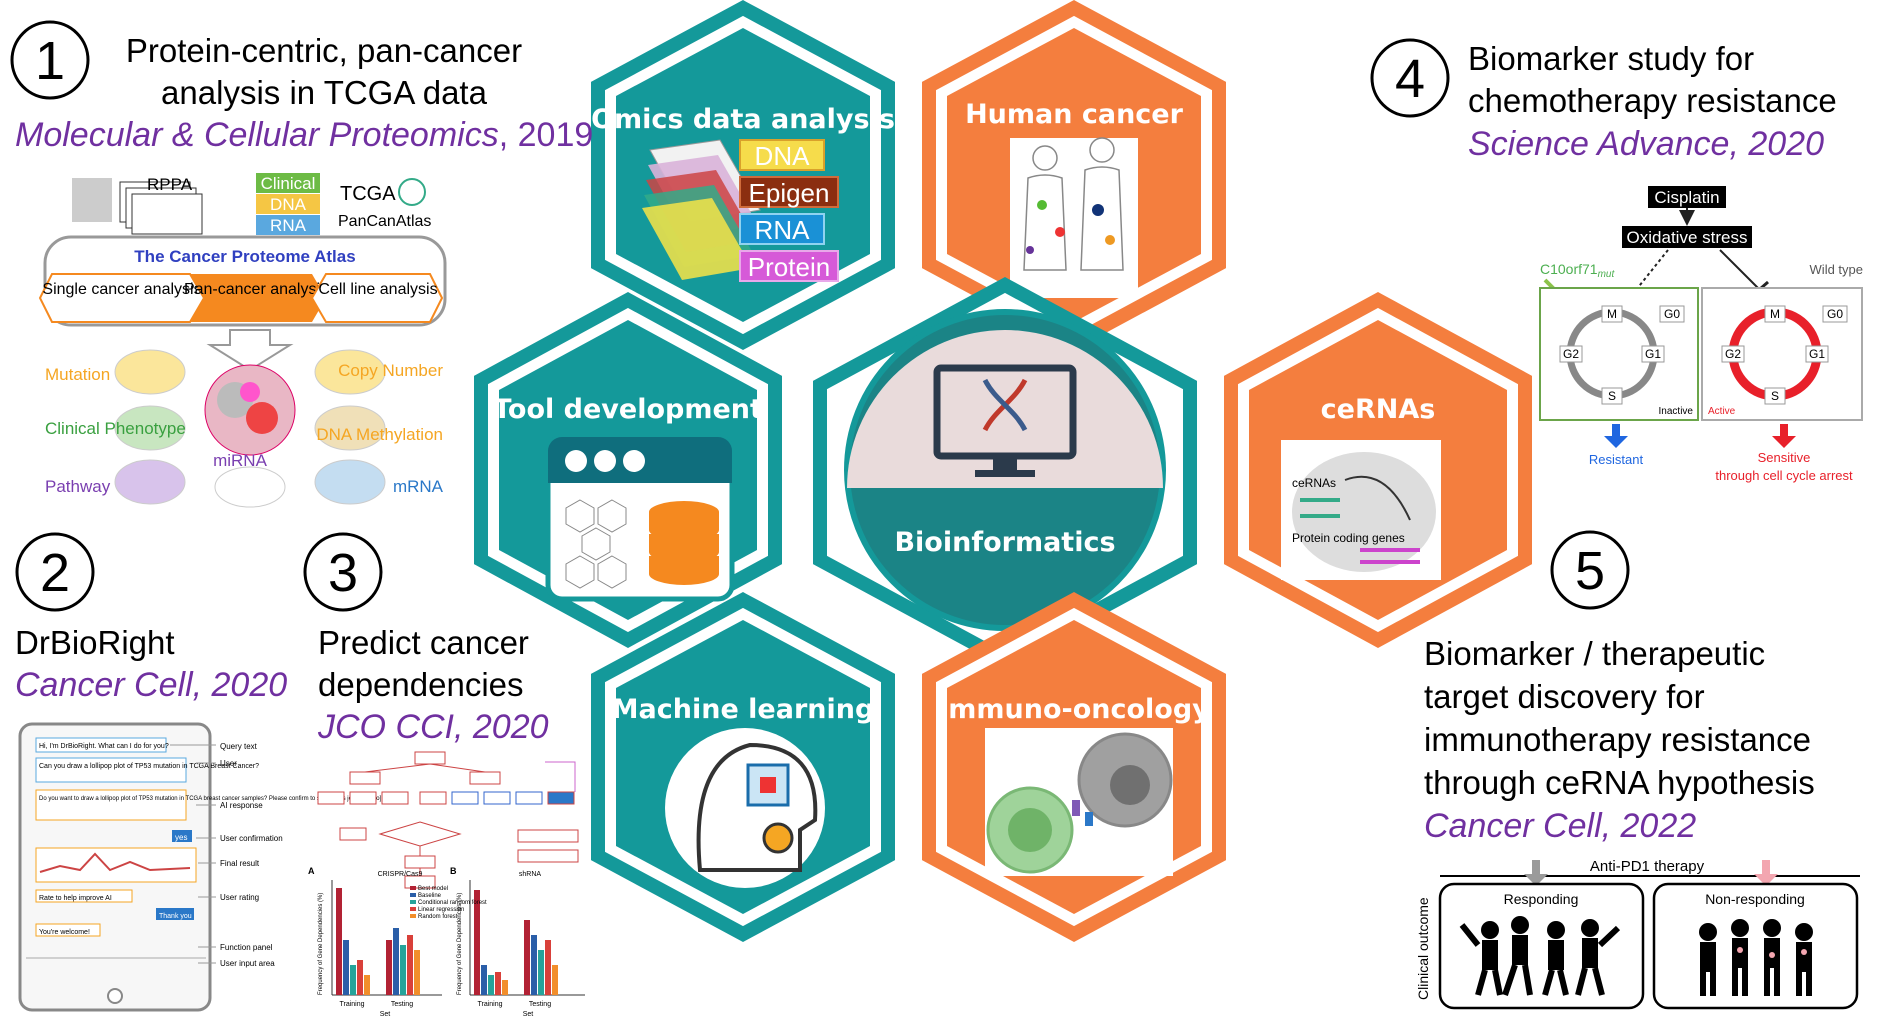 Image resolution: width=1886 pixels, height=1022 pixels. I want to click on arrow-grey-icon, so click(1536, 873).